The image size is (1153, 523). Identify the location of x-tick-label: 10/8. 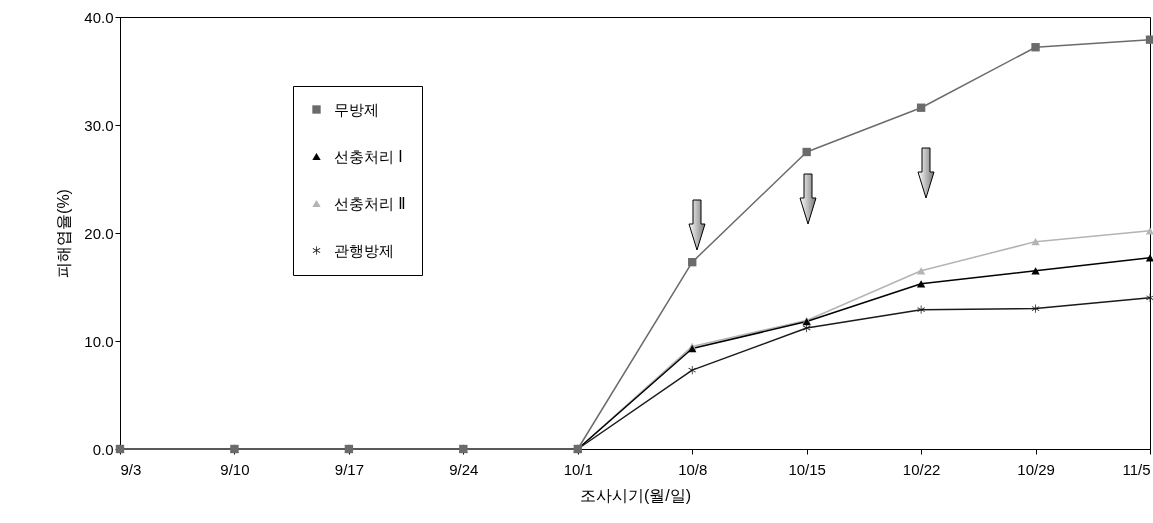
(693, 469).